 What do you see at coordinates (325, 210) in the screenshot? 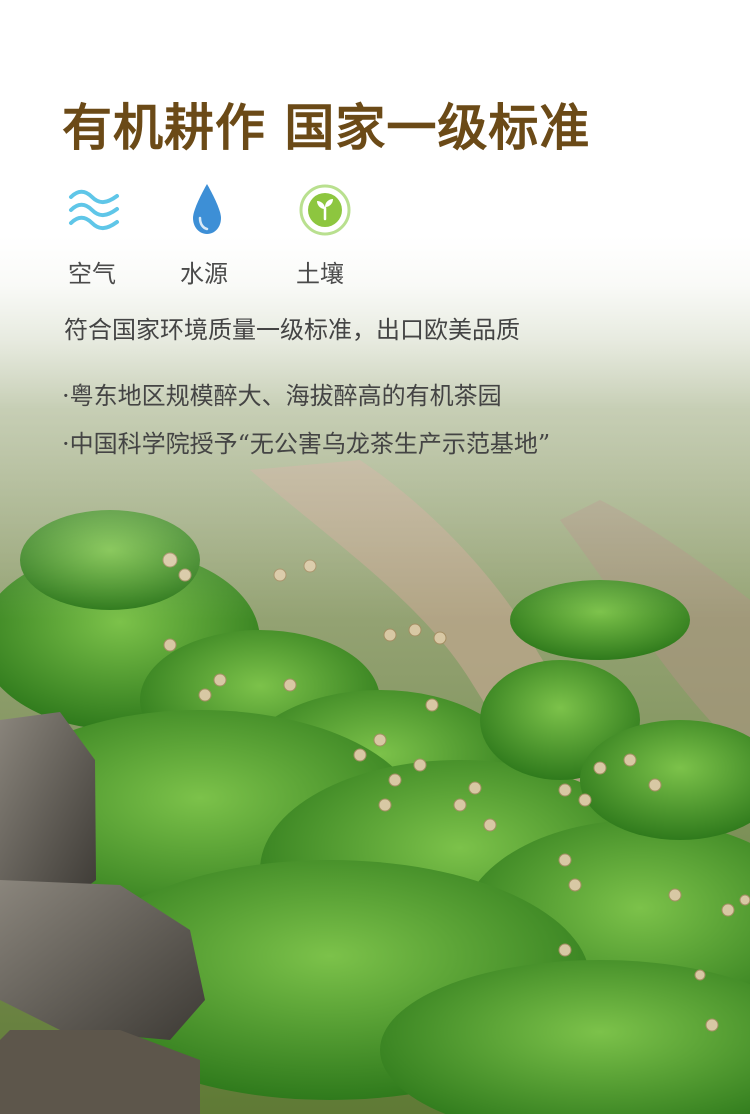
I see `soil-sprout-icon` at bounding box center [325, 210].